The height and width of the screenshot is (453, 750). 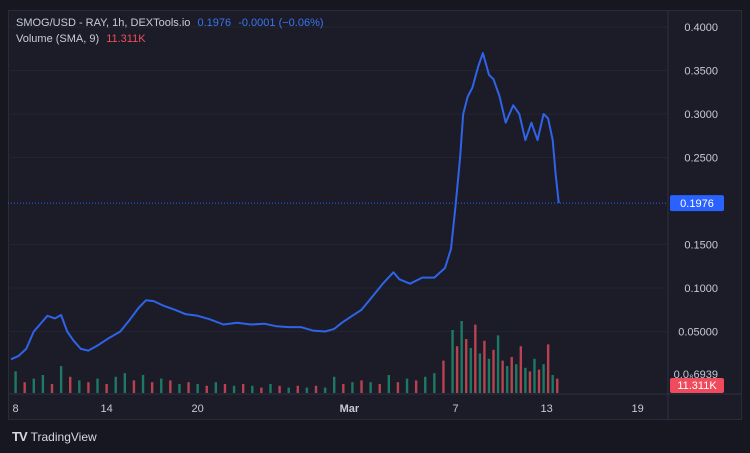 What do you see at coordinates (214, 23) in the screenshot?
I see `last-price-label: 0.1976` at bounding box center [214, 23].